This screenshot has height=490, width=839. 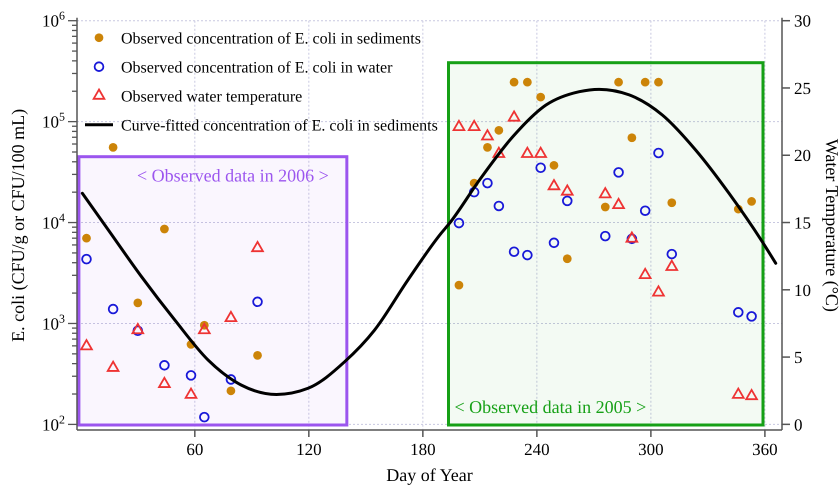 I want to click on x-tick-label: 60, so click(x=195, y=449).